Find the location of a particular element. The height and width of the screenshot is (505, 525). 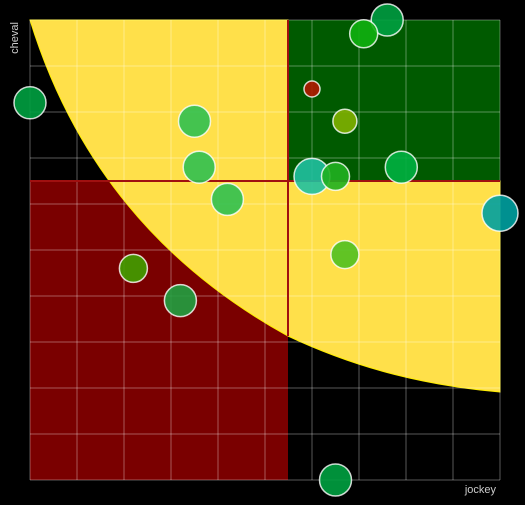

x-axis-label: jockey is located at coordinates (480, 490).